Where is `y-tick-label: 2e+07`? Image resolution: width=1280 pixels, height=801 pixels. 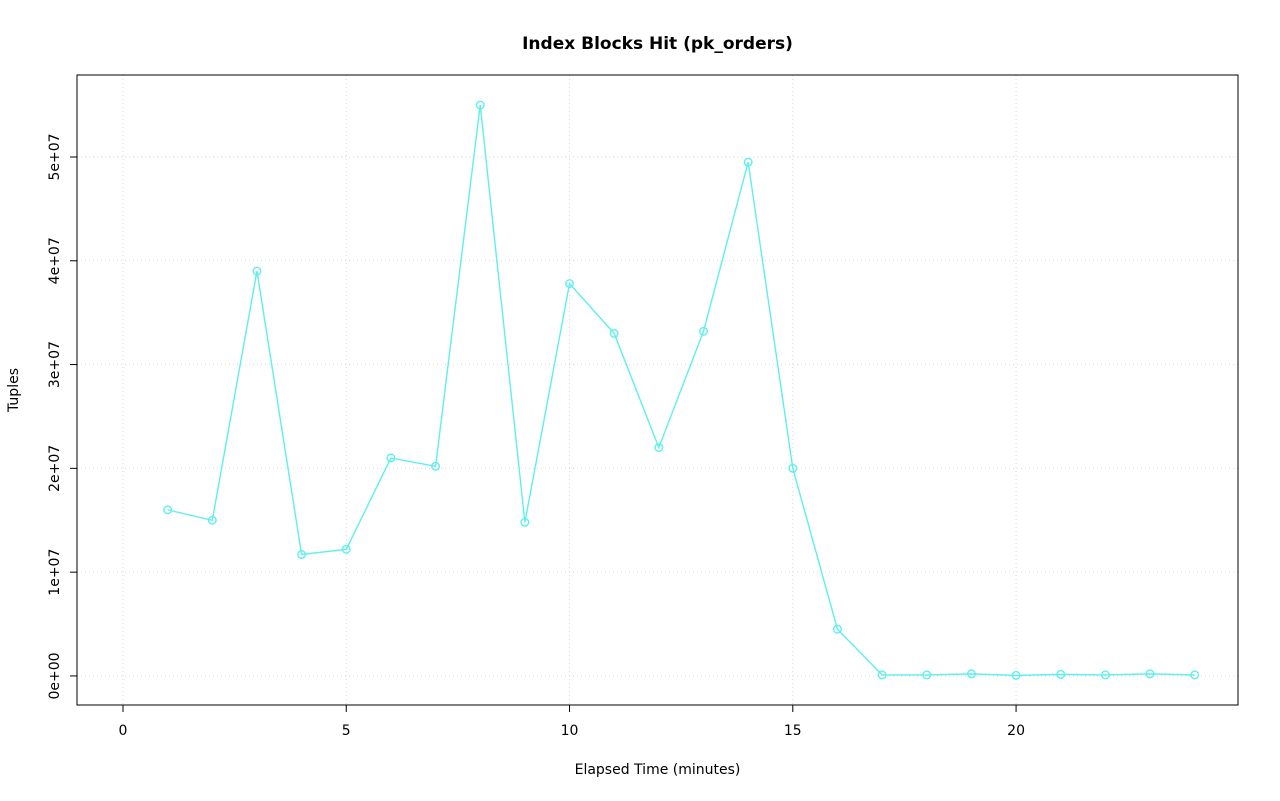
y-tick-label: 2e+07 is located at coordinates (55, 468).